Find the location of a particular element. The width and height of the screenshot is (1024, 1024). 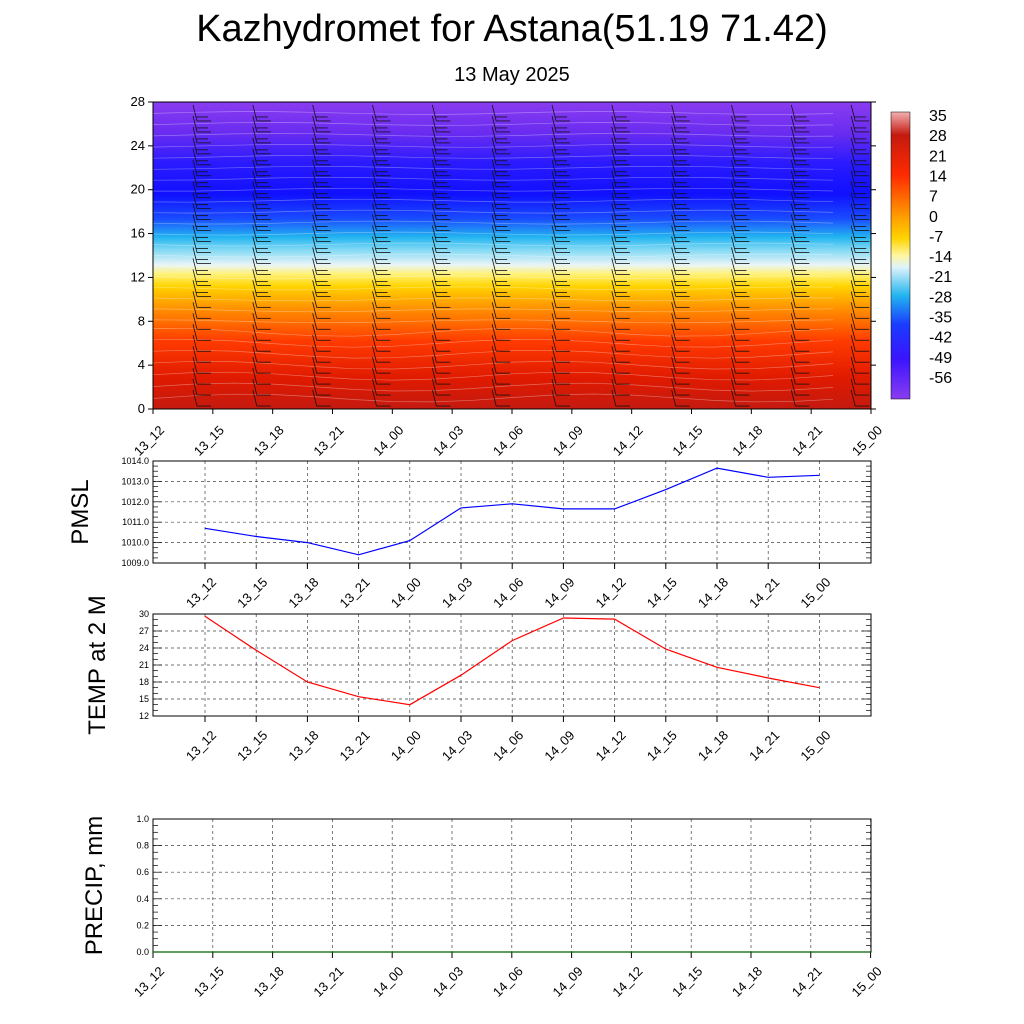

x-tick-label: 13_12 is located at coordinates (149, 441).